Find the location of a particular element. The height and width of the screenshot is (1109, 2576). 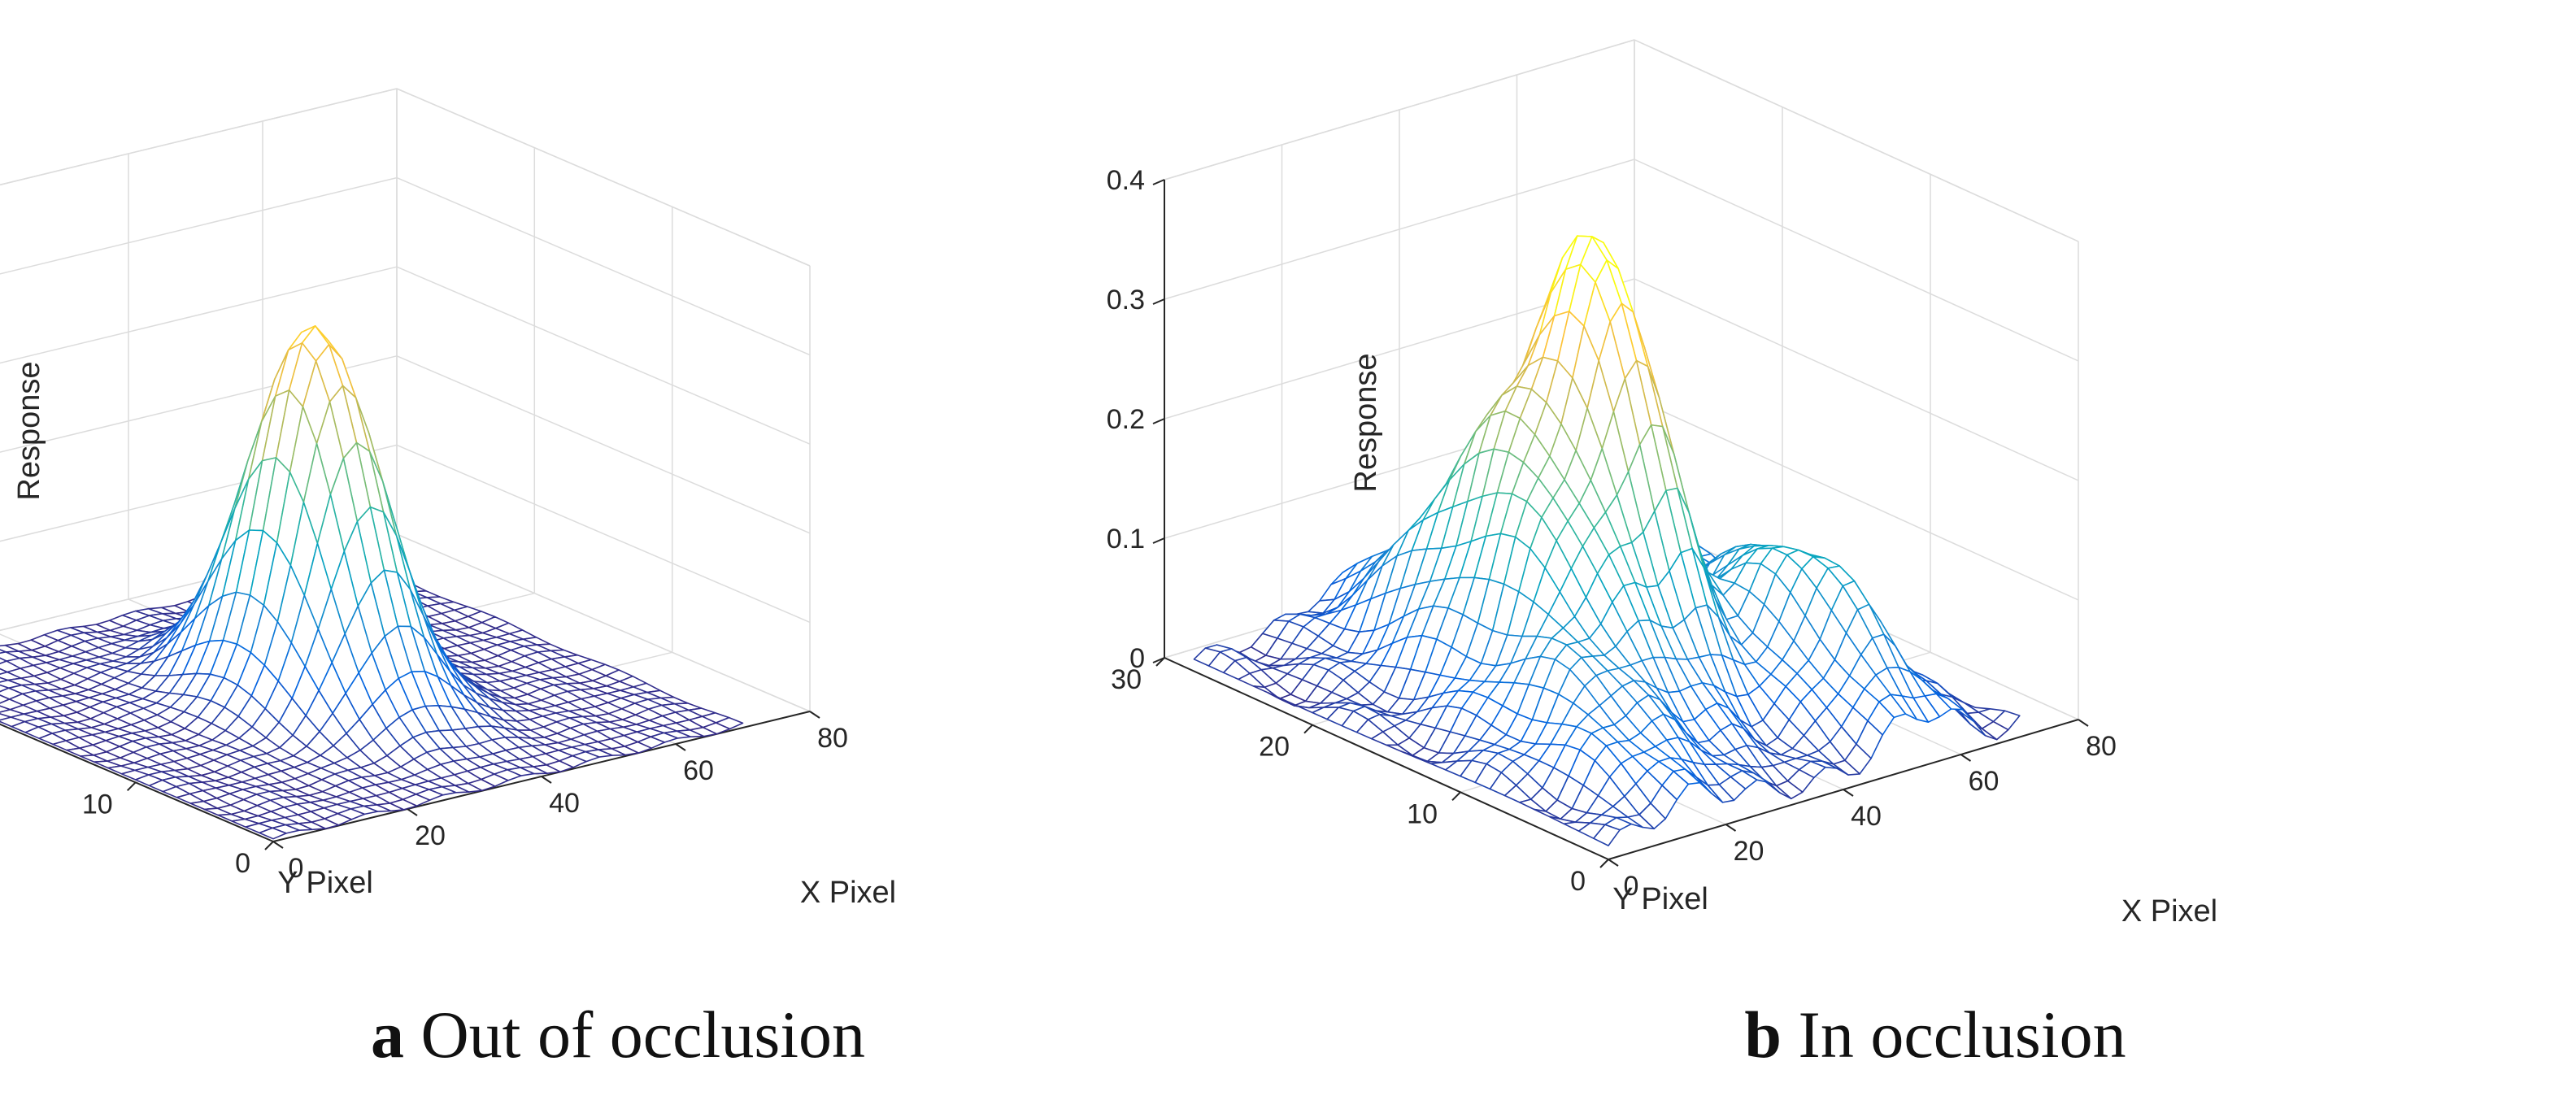

z-tick-label: 0.4 is located at coordinates (1126, 181).